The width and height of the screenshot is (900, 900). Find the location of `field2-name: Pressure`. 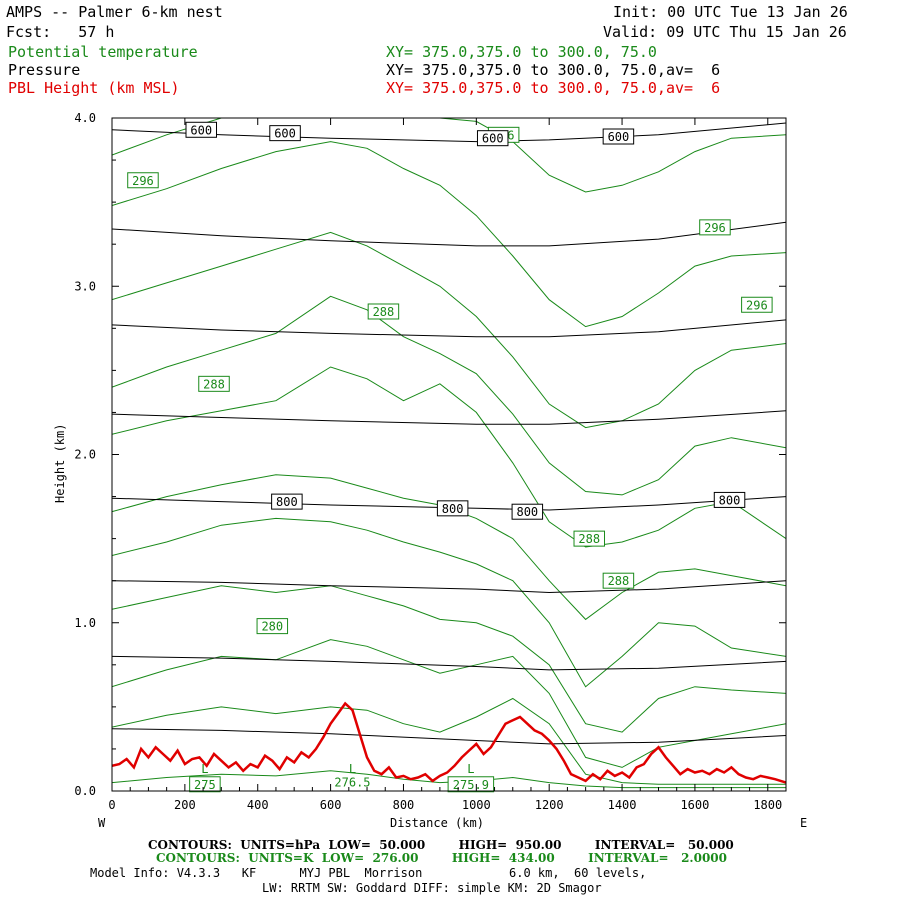

field2-name: Pressure is located at coordinates (44, 70).